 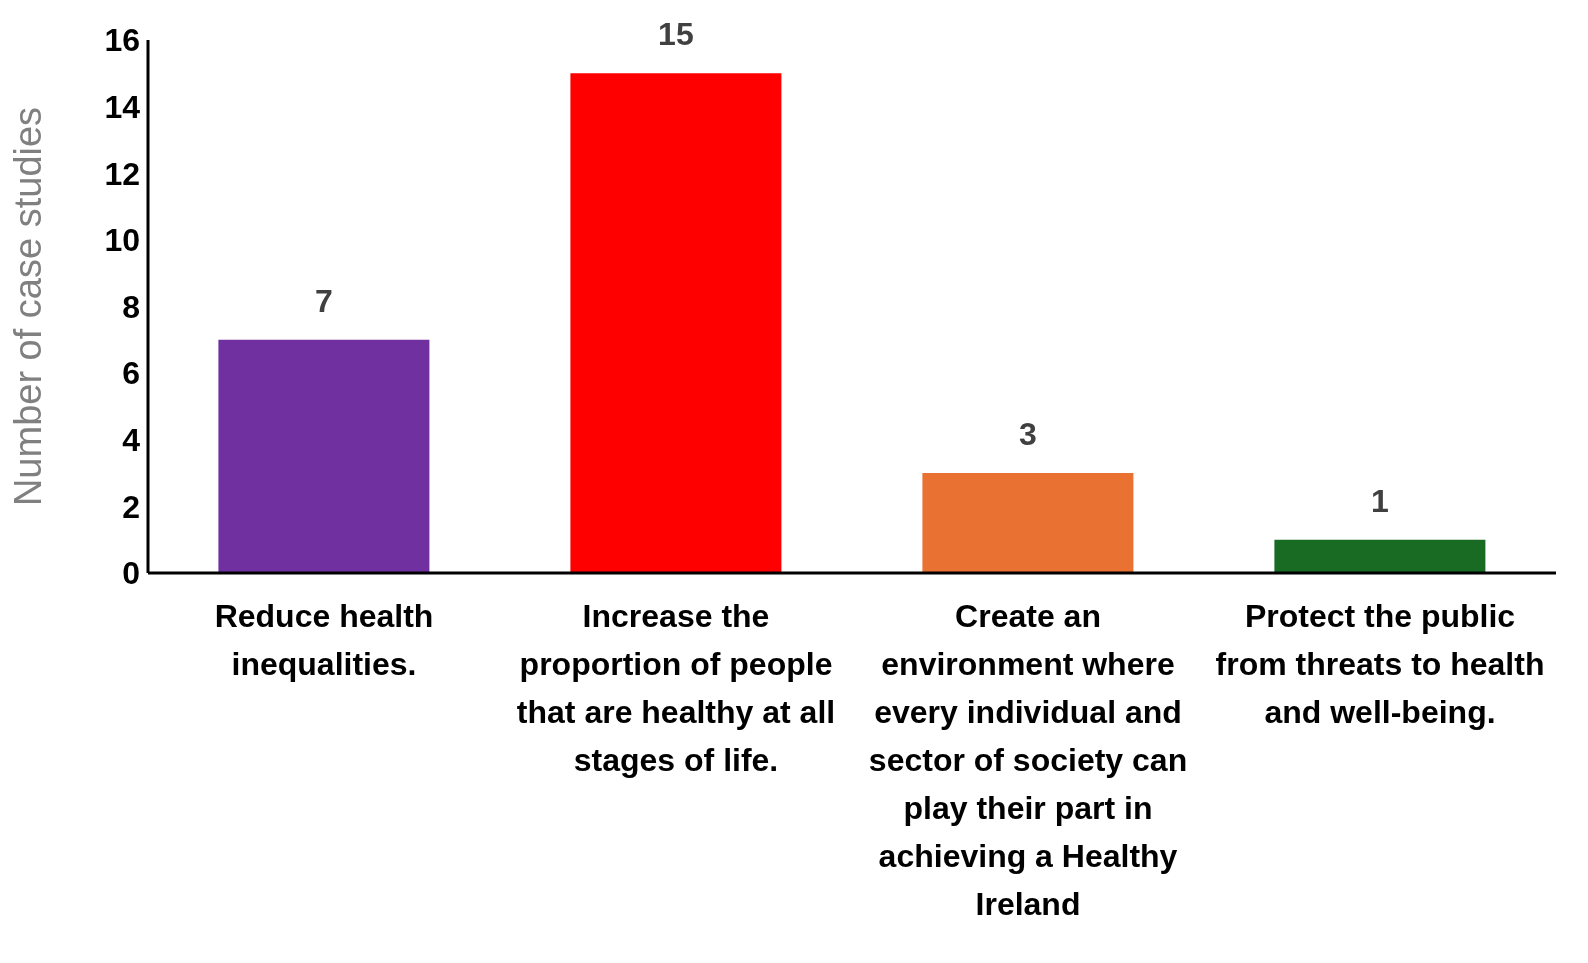 I want to click on y-tick-label: 14, so click(x=122, y=106).